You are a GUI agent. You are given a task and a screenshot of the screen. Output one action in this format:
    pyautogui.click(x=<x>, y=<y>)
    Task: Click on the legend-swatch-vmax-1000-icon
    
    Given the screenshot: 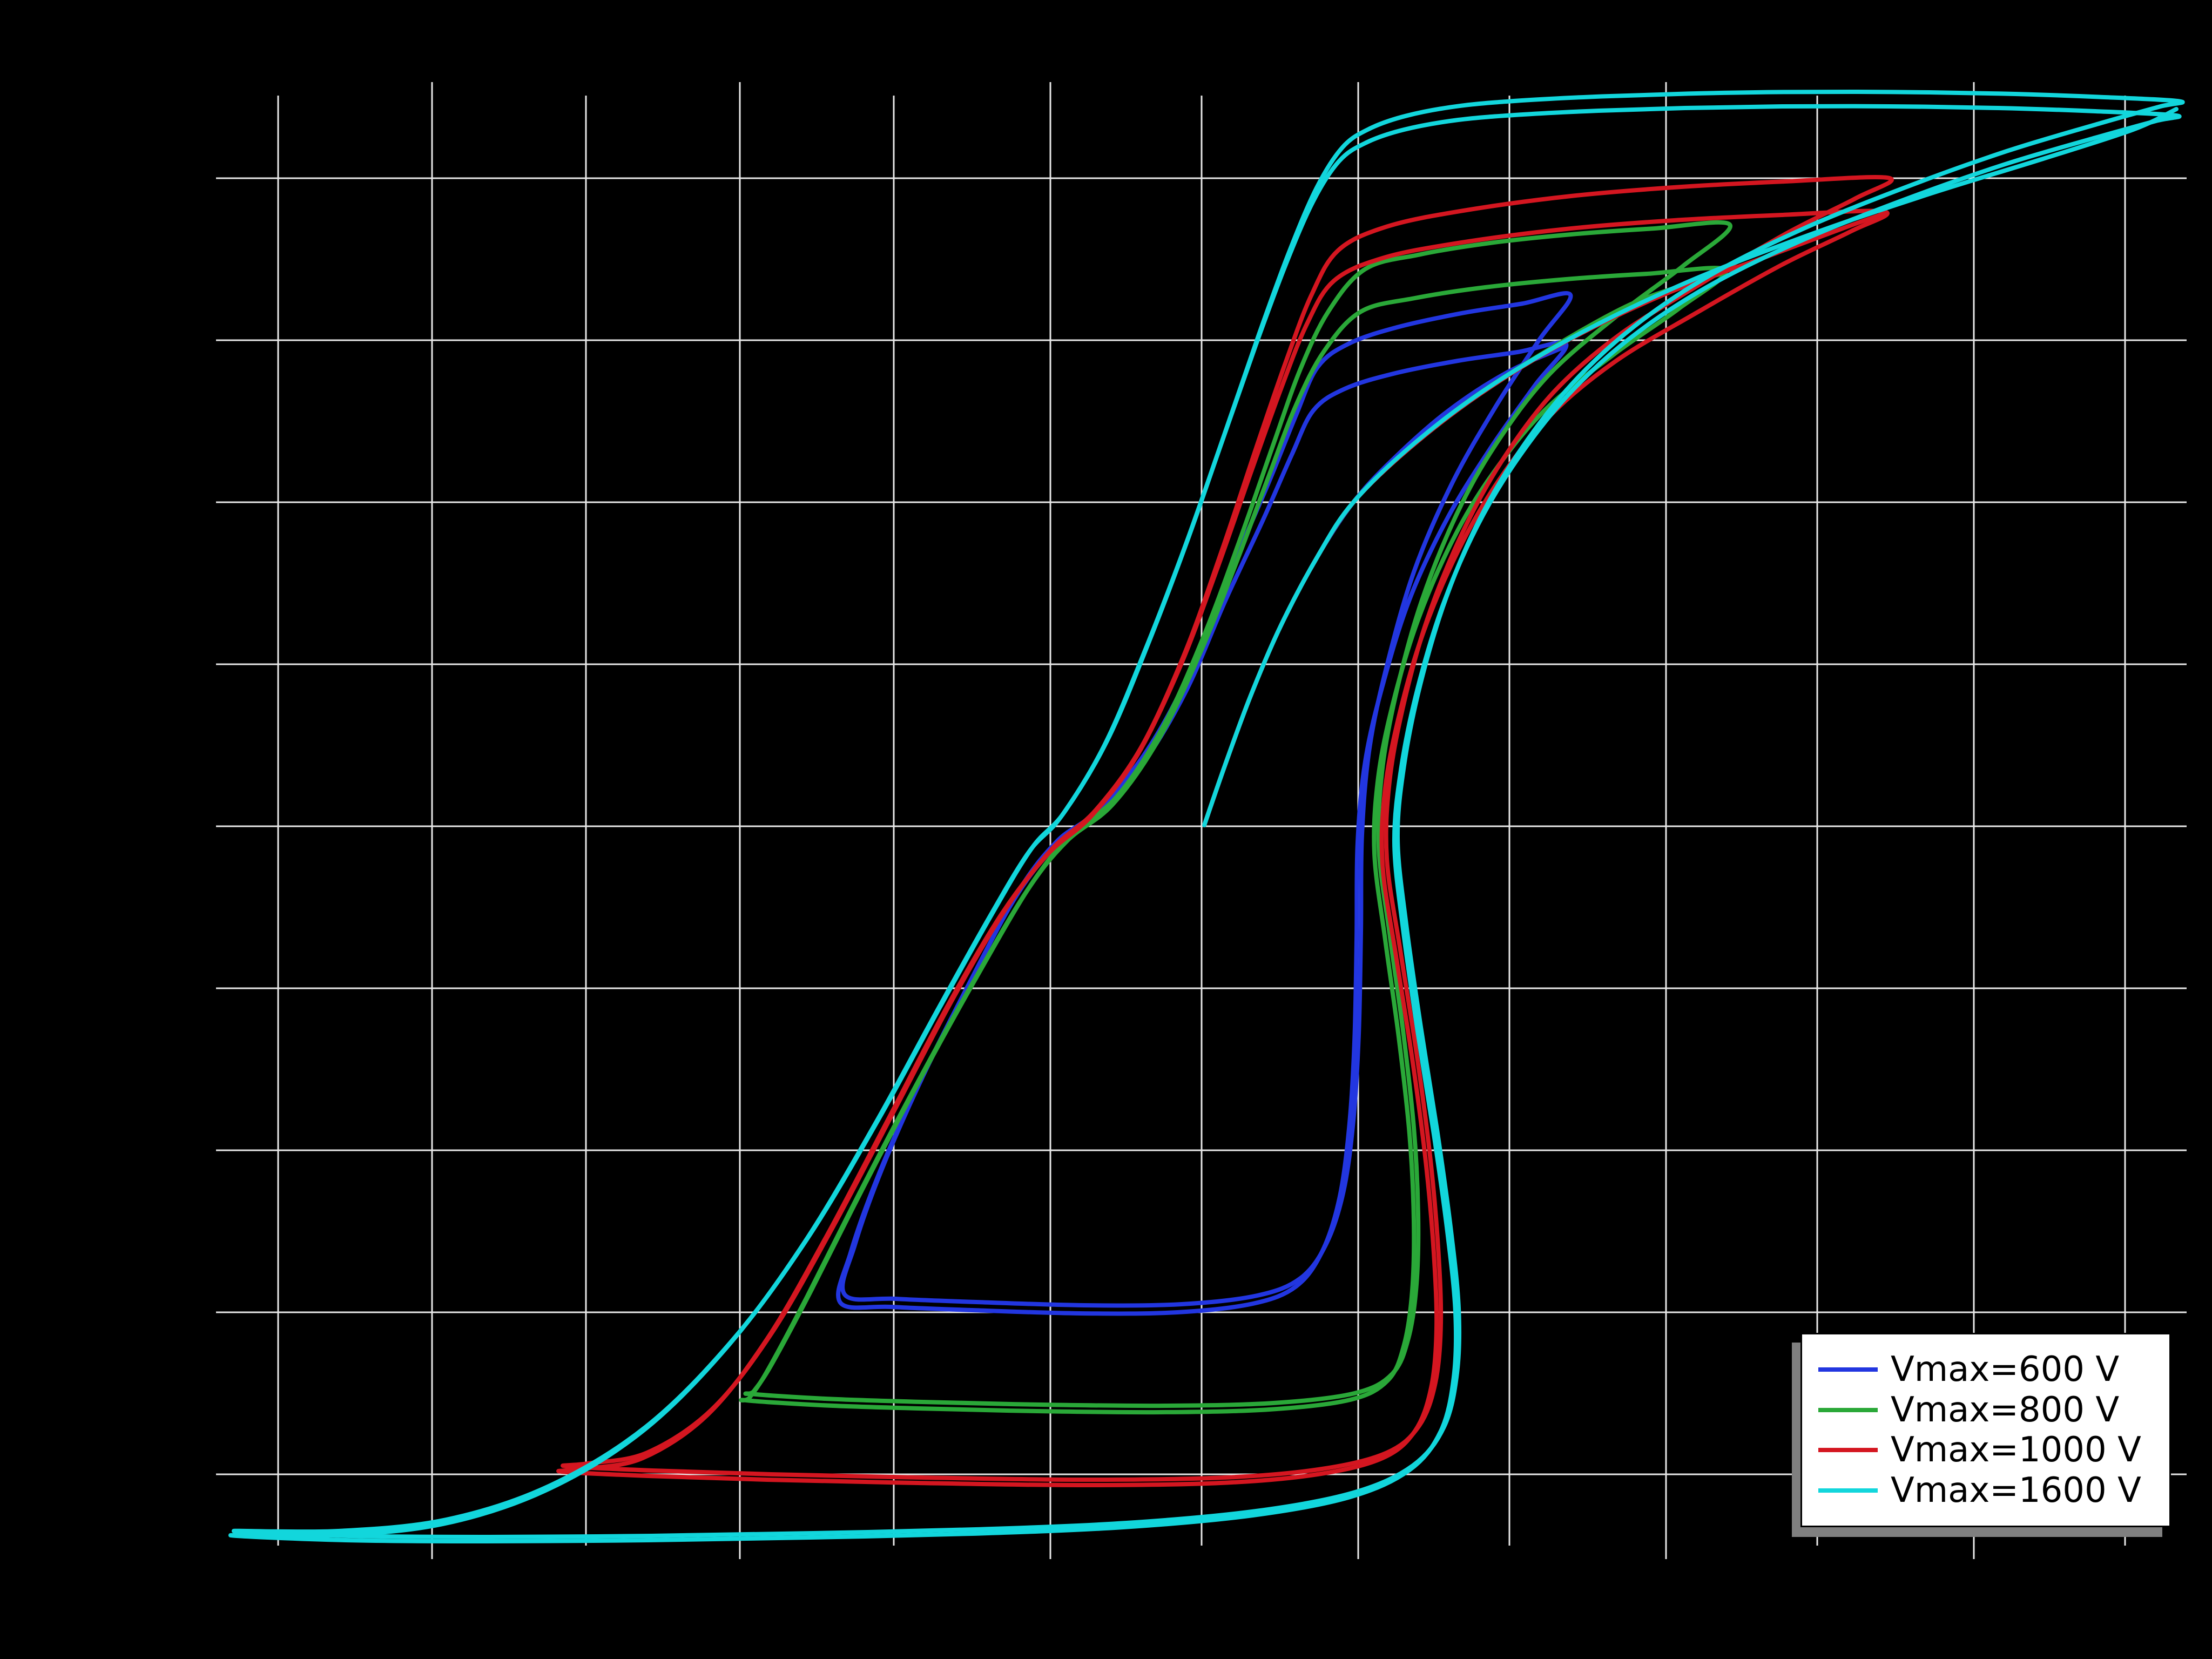 What is the action you would take?
    pyautogui.click(x=1848, y=1450)
    